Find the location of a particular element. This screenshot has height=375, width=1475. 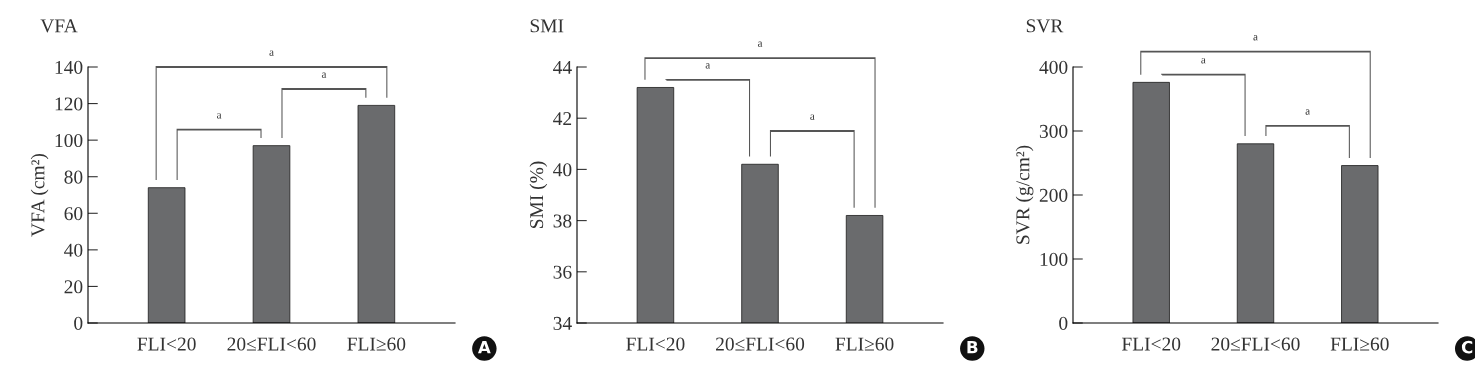

y-tick-label: 20 is located at coordinates (73, 287).